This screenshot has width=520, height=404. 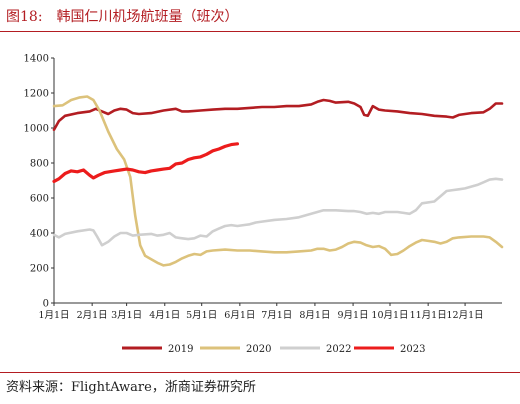 What do you see at coordinates (260, 17) in the screenshot?
I see `figure-title: 图18: 韩国仁川机场航班量（班次）` at bounding box center [260, 17].